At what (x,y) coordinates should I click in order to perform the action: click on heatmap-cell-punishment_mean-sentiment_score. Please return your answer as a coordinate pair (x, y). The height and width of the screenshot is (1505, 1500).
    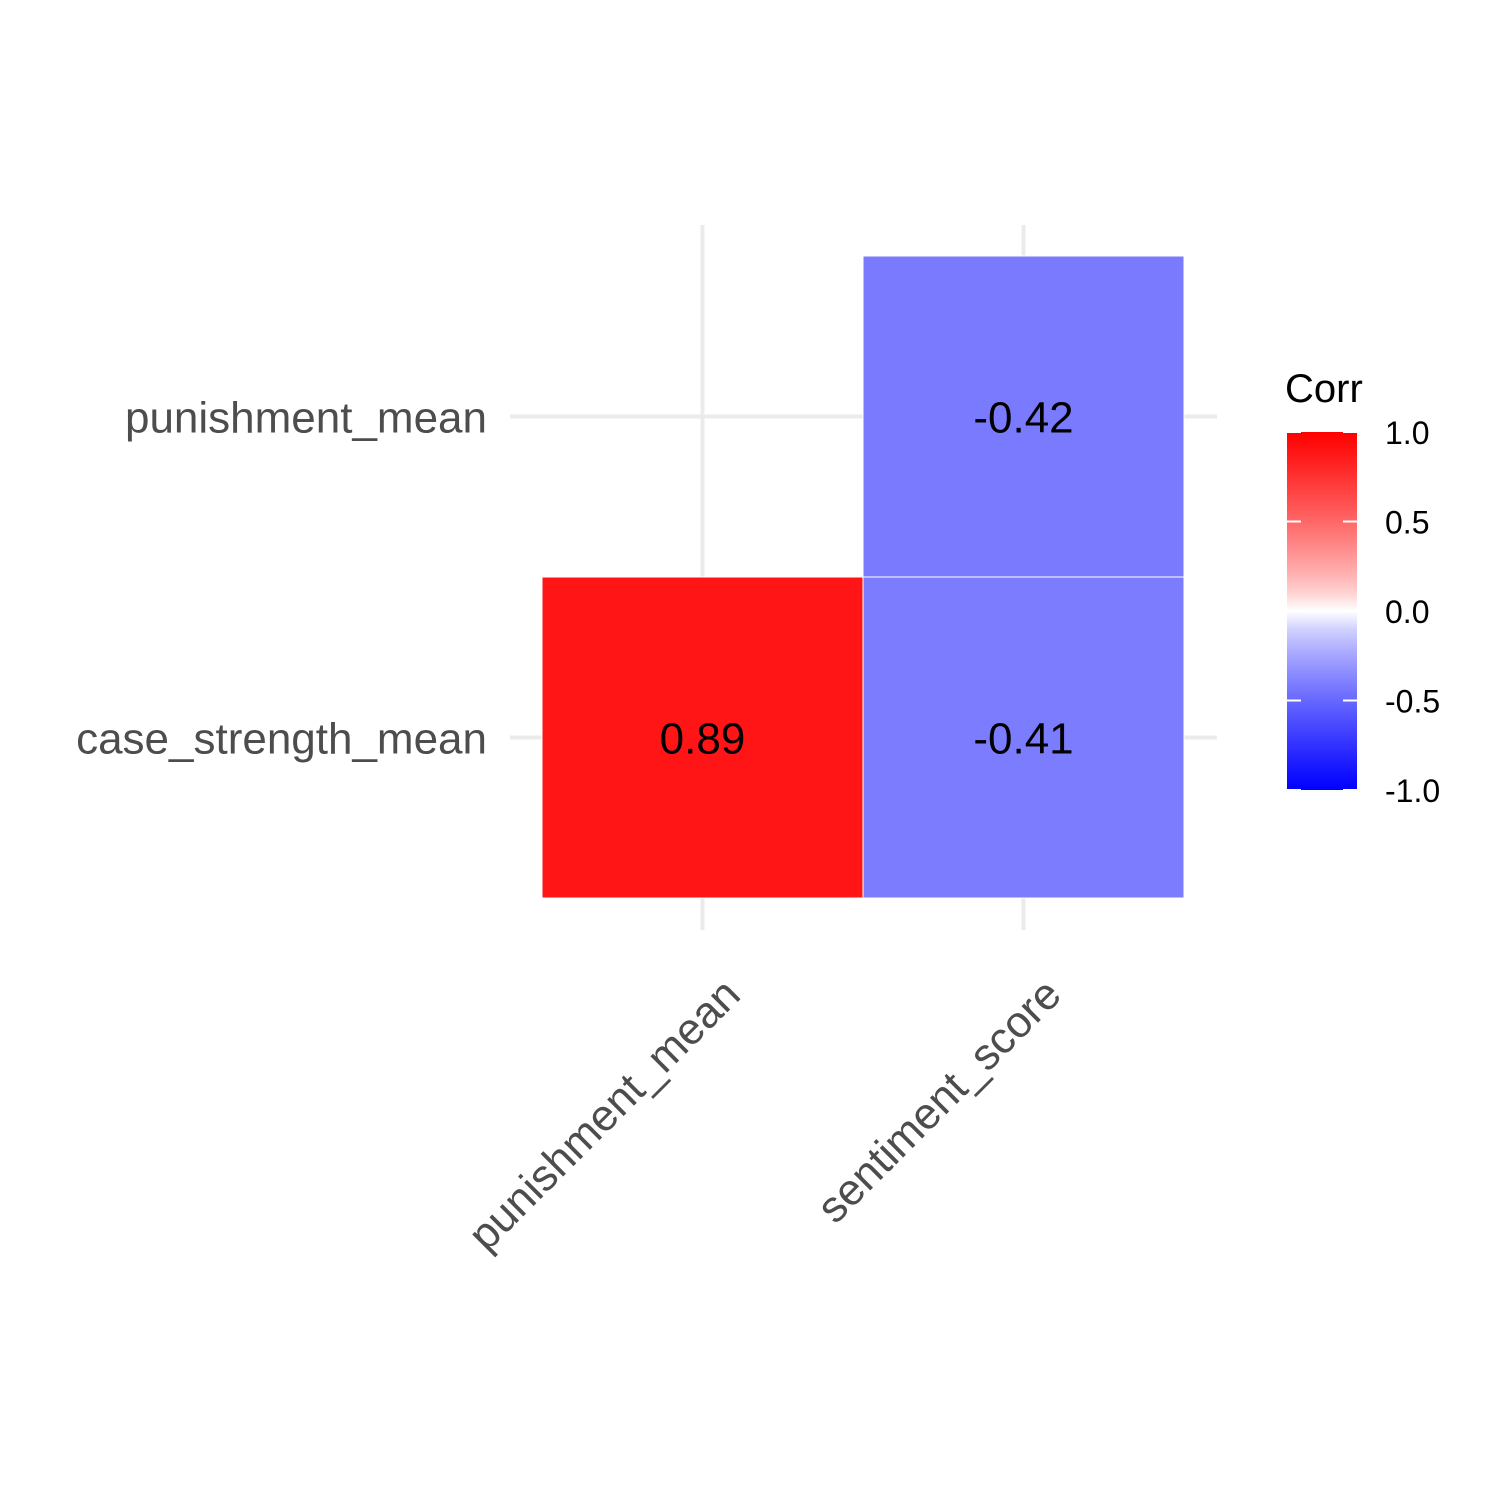
    Looking at the image, I should click on (1023, 416).